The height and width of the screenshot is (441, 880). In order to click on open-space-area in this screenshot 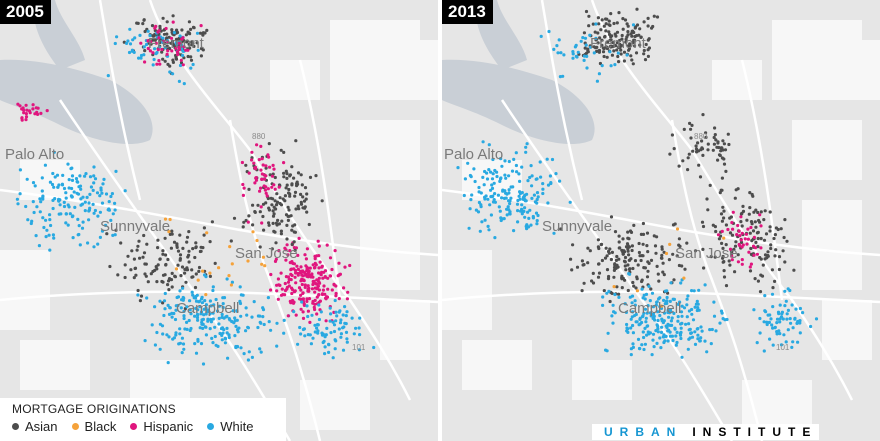, I will do `click(467, 290)`.